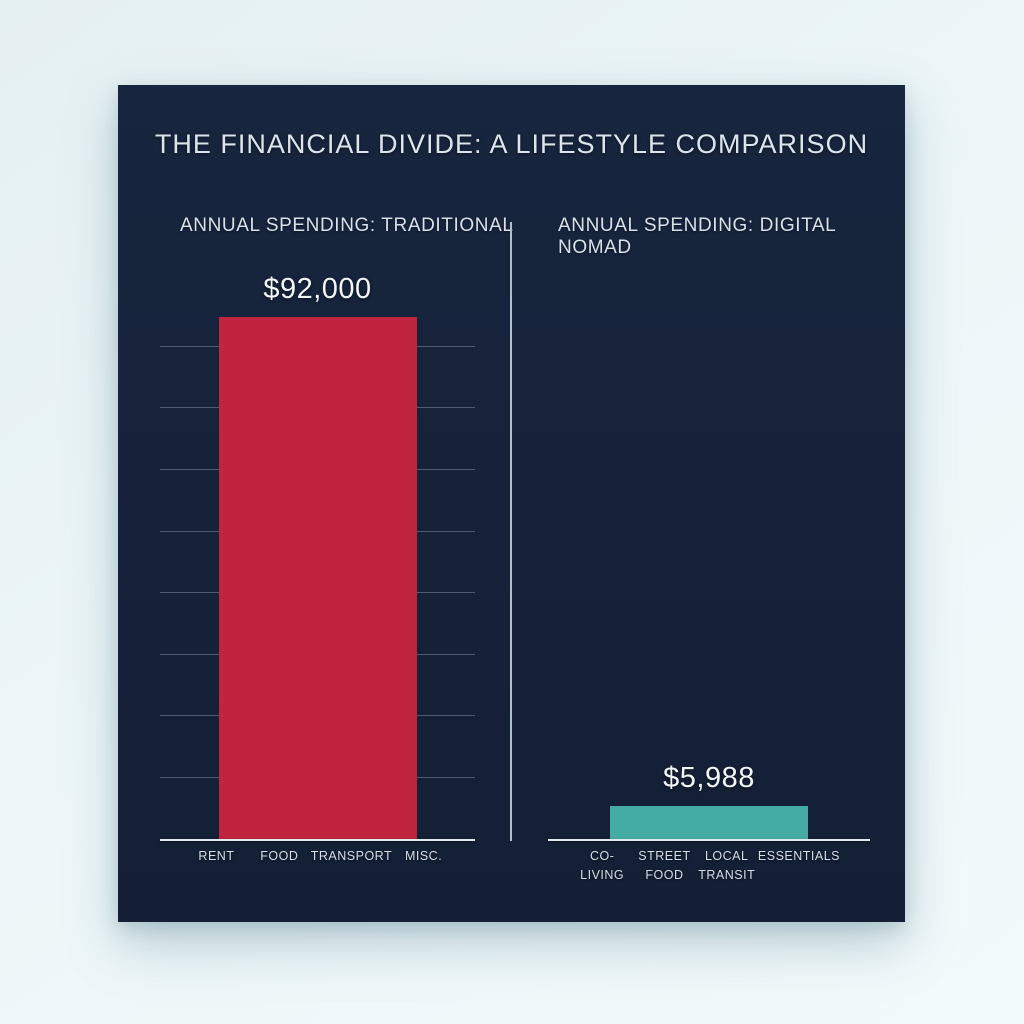 This screenshot has width=1024, height=1024. What do you see at coordinates (727, 866) in the screenshot?
I see `category-label-localtransit: LOCAL TRANSIT` at bounding box center [727, 866].